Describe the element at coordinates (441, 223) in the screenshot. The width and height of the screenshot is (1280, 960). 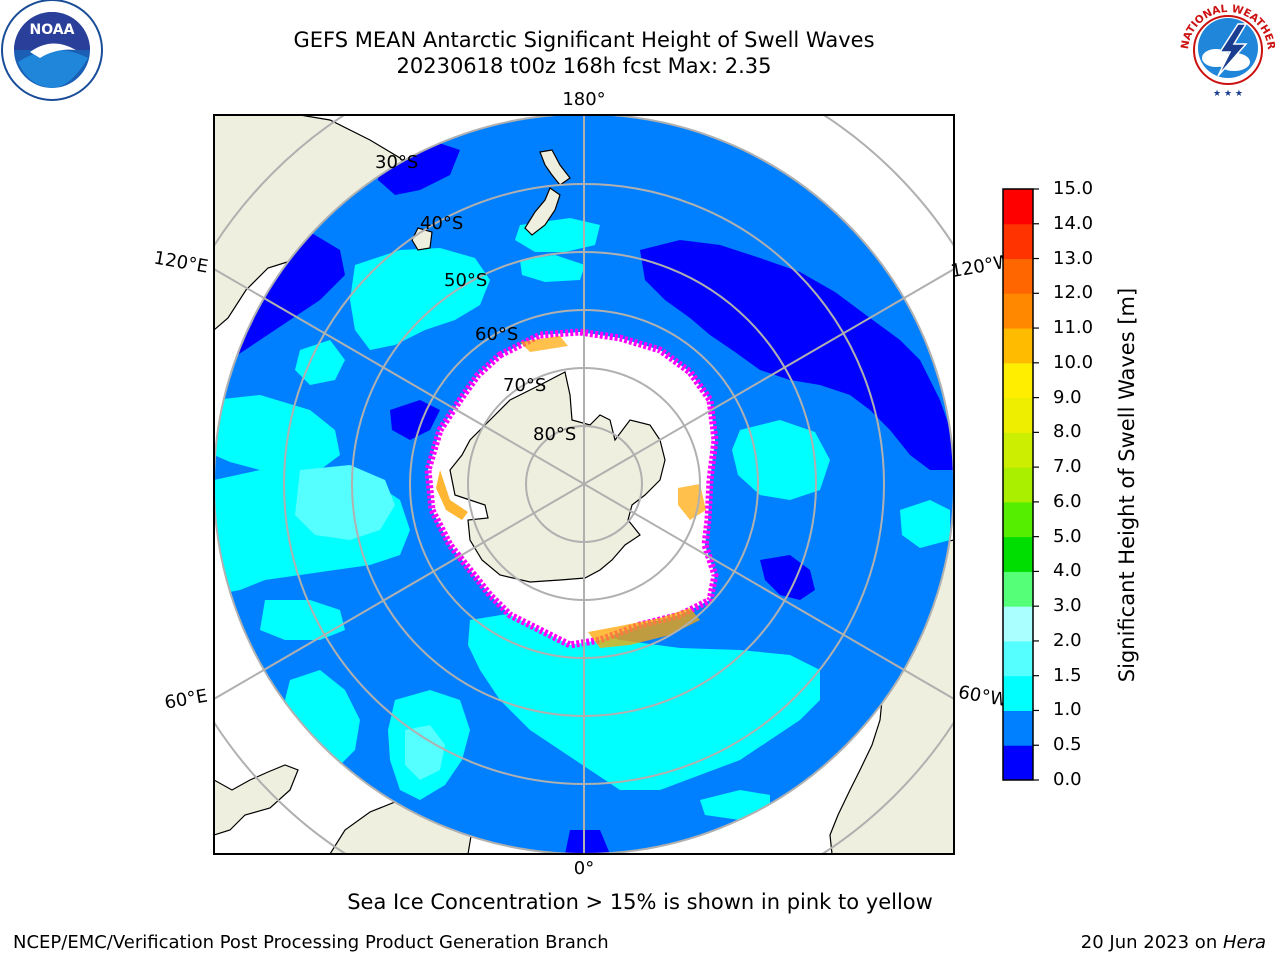
I see `lat-label-40s: 40°S` at that location.